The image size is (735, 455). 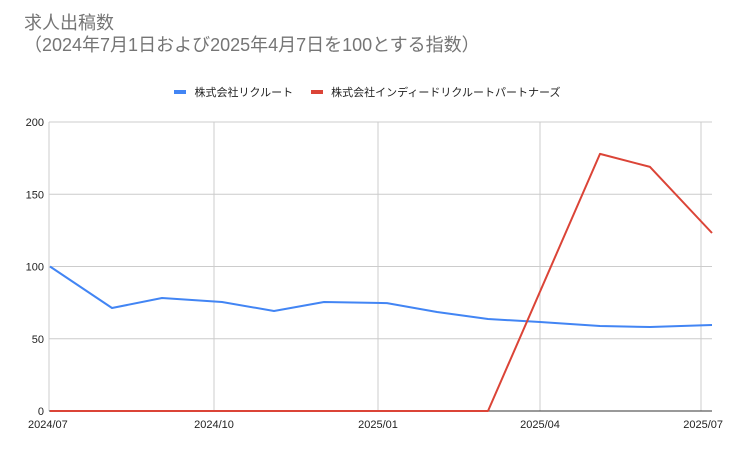 I want to click on chart-title-line1: 求人出稿数, so click(x=69, y=23).